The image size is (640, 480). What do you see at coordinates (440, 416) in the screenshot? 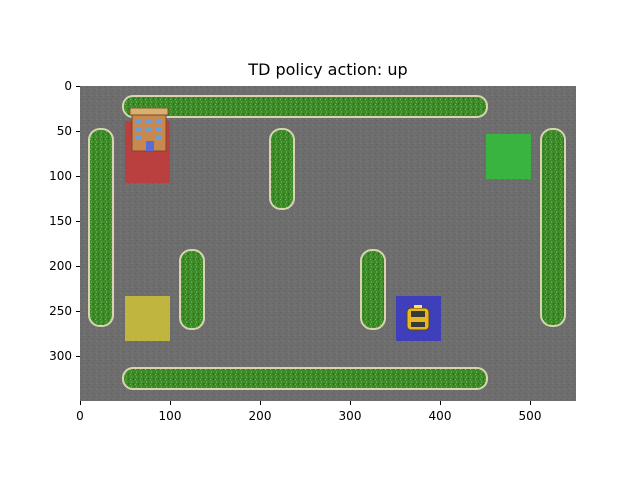
I see `x-tick-label: 400` at bounding box center [440, 416].